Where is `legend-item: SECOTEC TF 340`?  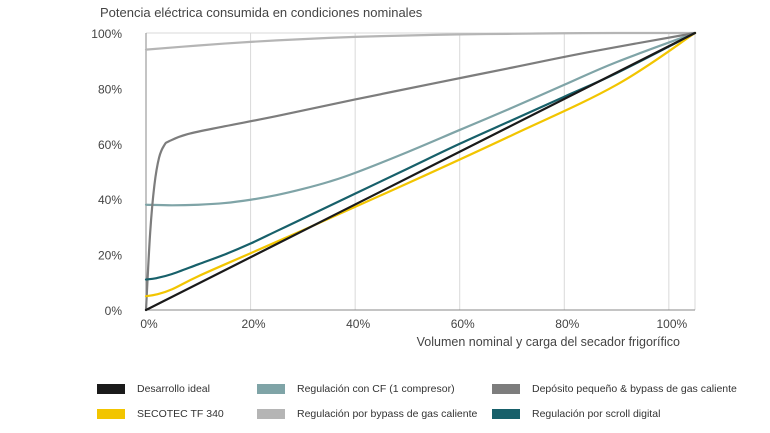 legend-item: SECOTEC TF 340 is located at coordinates (177, 414).